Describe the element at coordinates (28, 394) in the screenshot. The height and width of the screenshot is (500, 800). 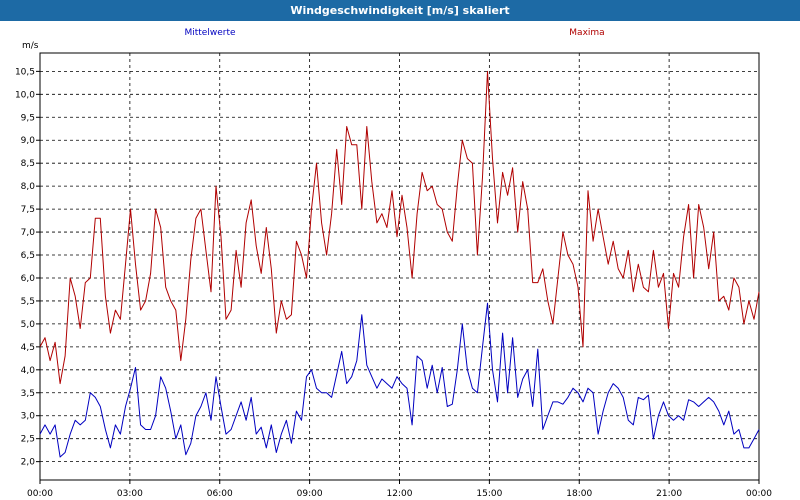
I see `y-tick-label: 3,5` at that location.